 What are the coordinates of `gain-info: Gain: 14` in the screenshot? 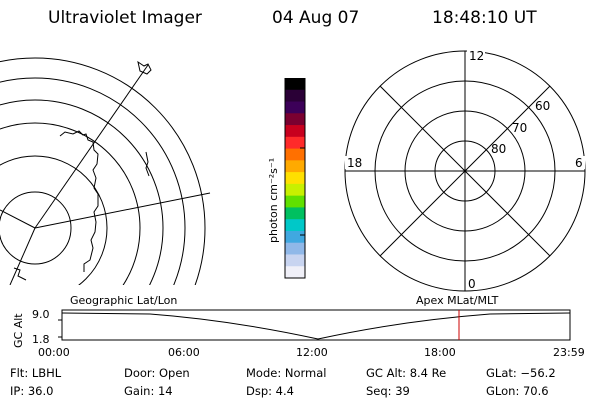 It's located at (148, 391).